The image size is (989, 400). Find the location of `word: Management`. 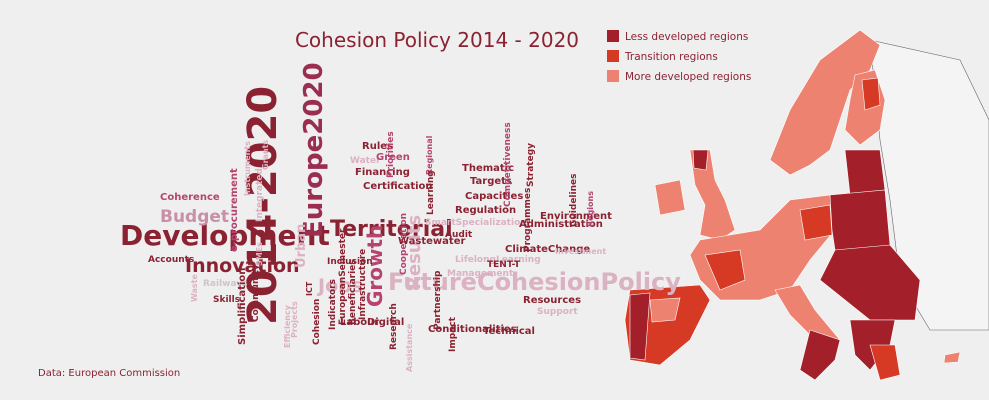

word: Management is located at coordinates (480, 274).